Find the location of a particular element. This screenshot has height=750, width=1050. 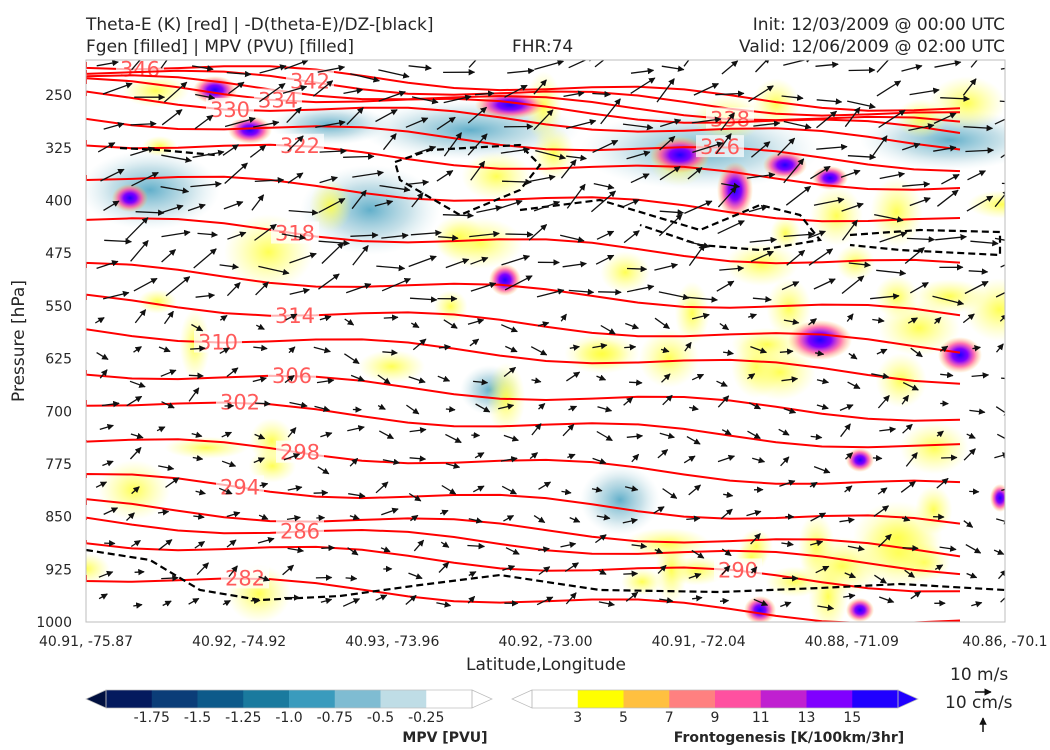

colorbar-tick-label: -0.25 is located at coordinates (426, 718).